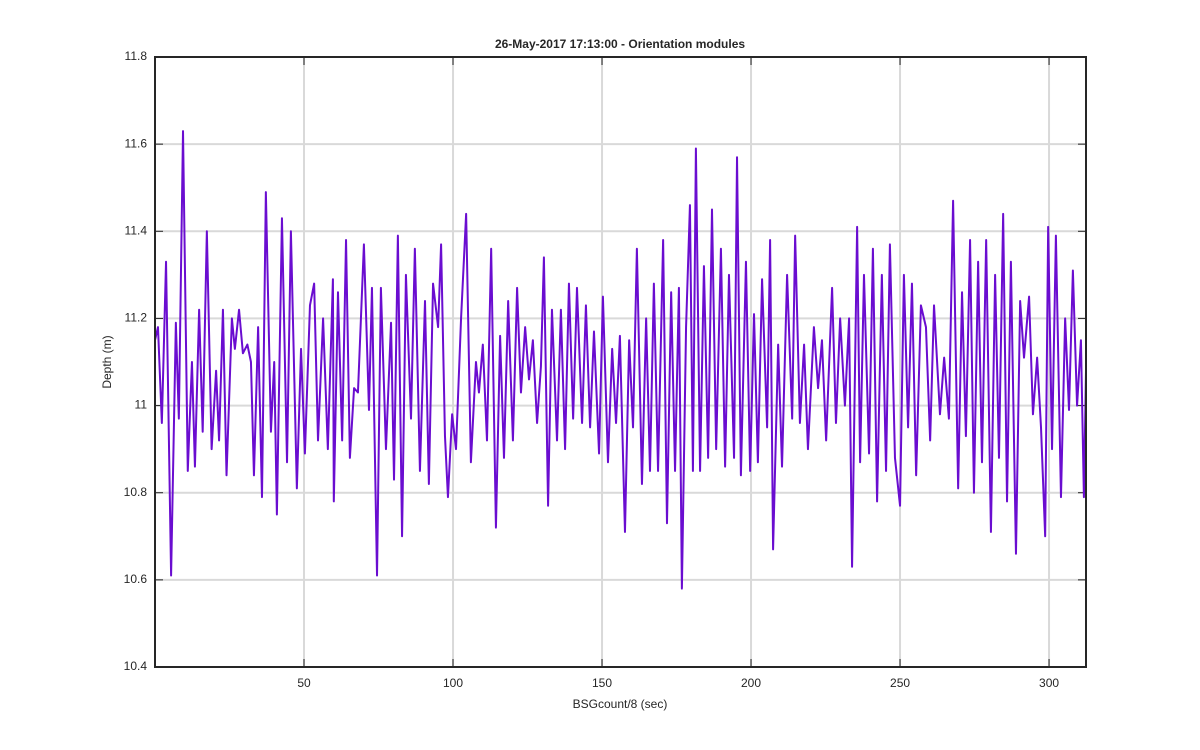 This screenshot has width=1200, height=750. I want to click on x-tick-label: 200, so click(751, 683).